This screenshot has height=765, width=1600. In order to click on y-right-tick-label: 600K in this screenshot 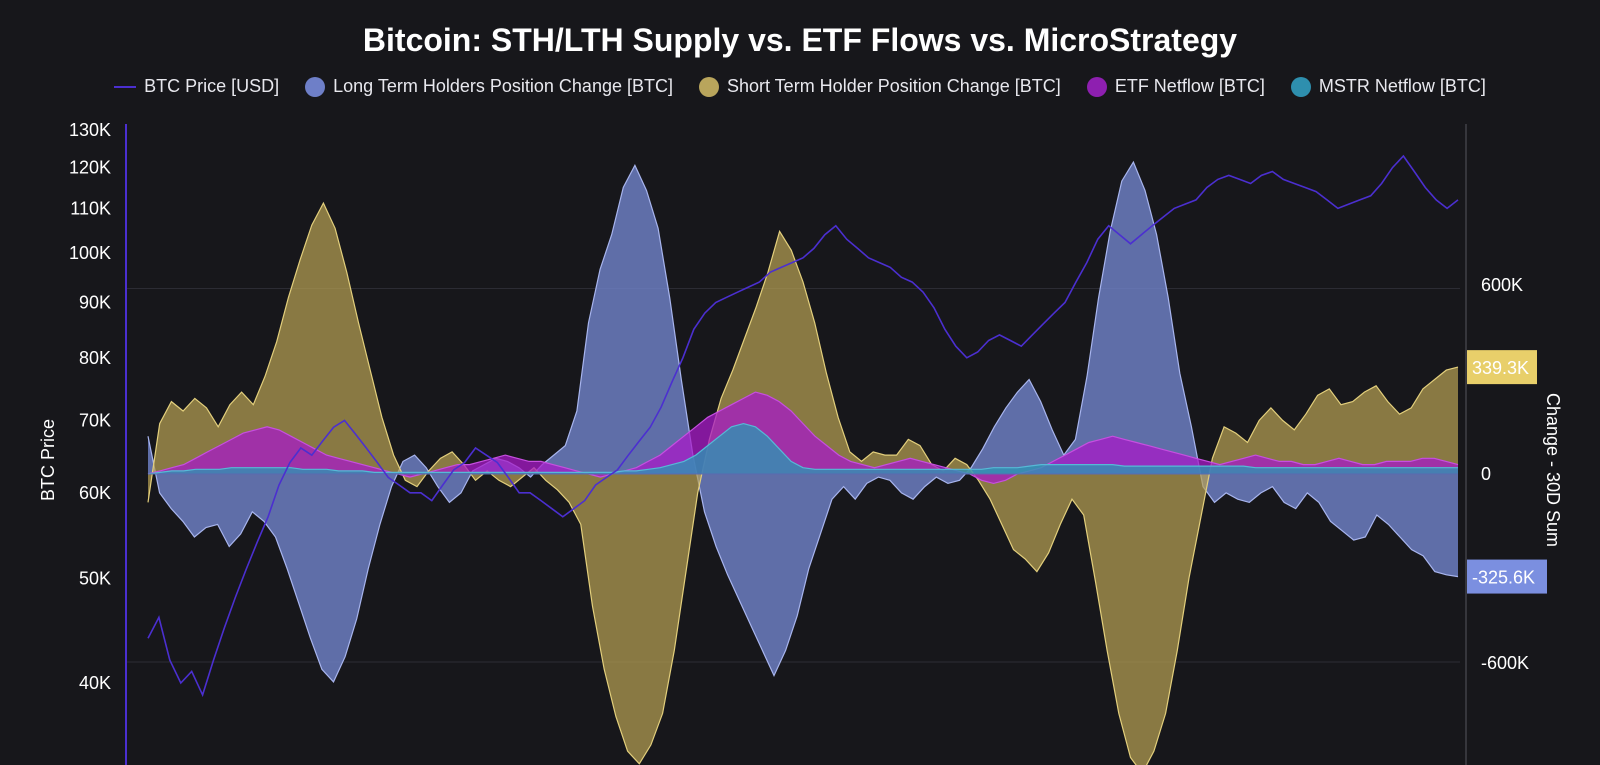, I will do `click(1502, 285)`.